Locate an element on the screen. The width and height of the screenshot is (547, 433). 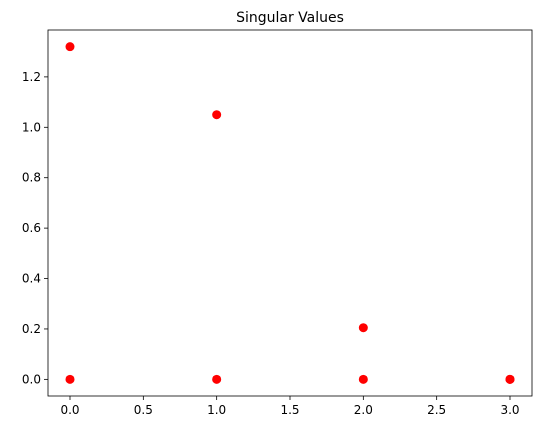
y-tick-label: 0.8 is located at coordinates (31, 178).